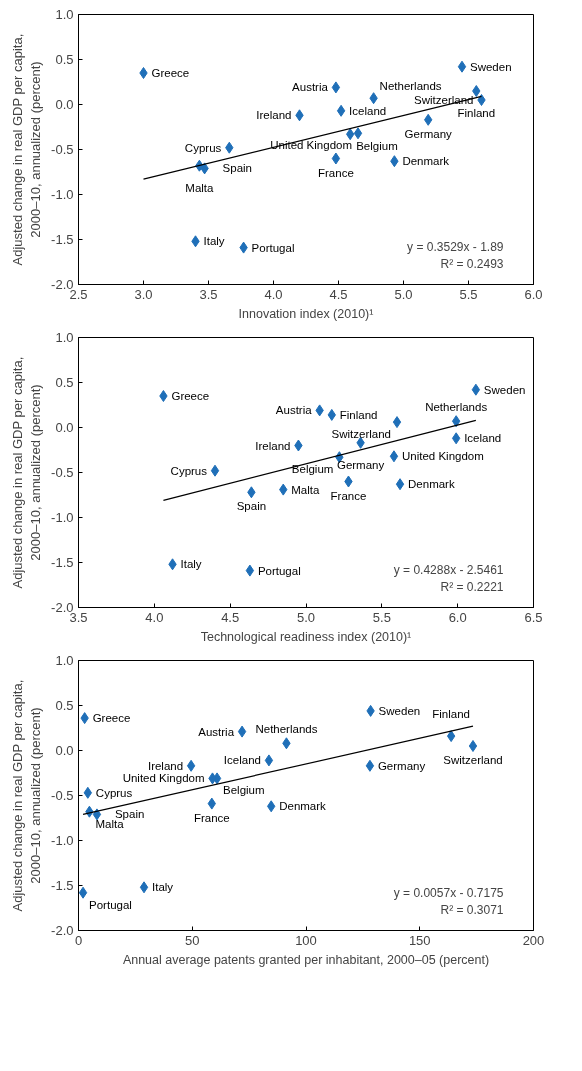 The width and height of the screenshot is (582, 1071). I want to click on x-tick-label: 6.0, so click(457, 617).